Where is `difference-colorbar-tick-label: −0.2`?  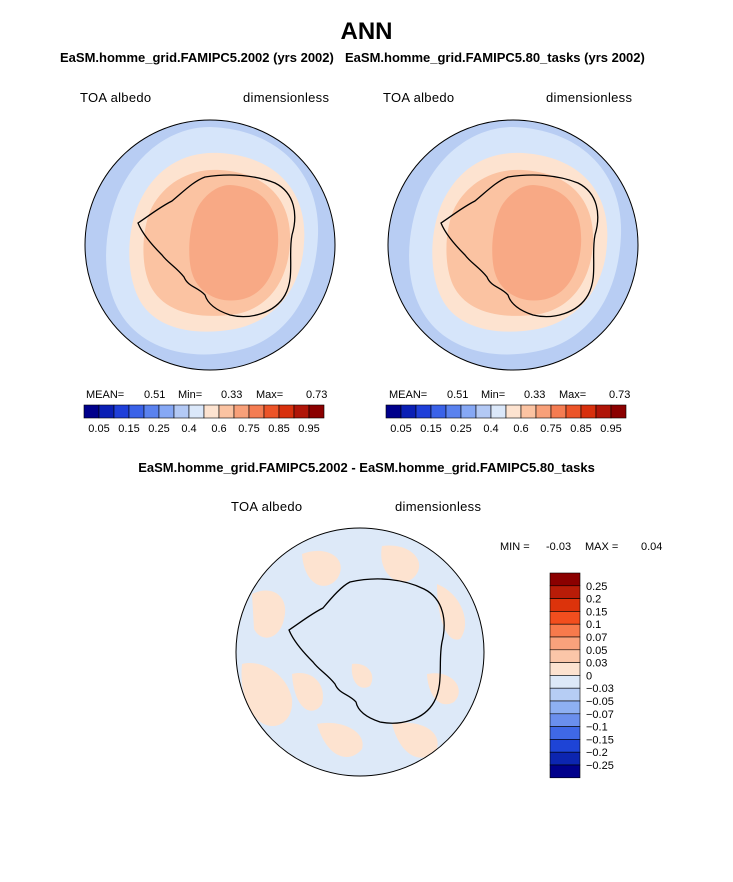 difference-colorbar-tick-label: −0.2 is located at coordinates (597, 753).